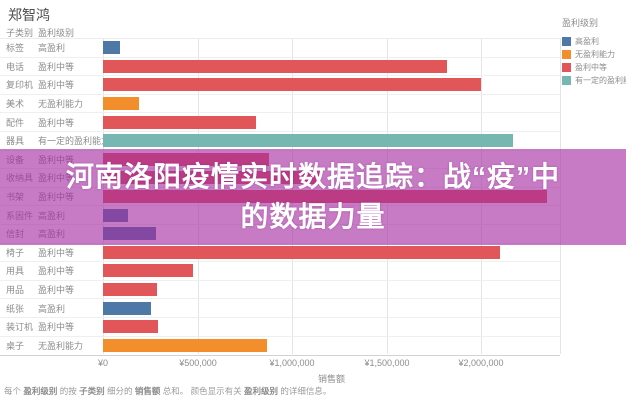 The image size is (626, 400). Describe the element at coordinates (15, 290) in the screenshot. I see `row-category-label: 用品` at that location.